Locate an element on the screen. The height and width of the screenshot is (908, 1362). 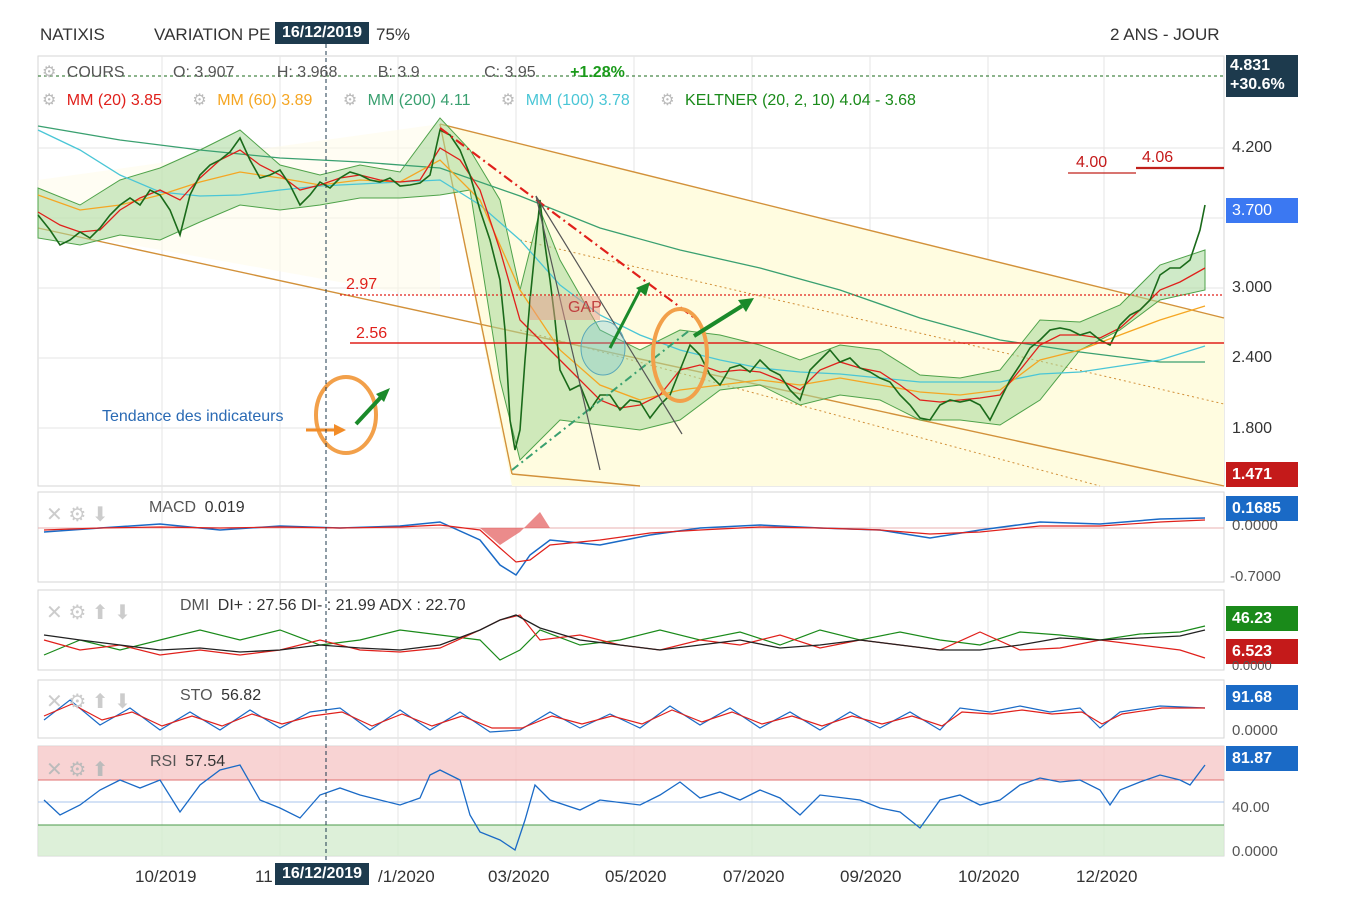
trend-lines is located at coordinates (570, 299).